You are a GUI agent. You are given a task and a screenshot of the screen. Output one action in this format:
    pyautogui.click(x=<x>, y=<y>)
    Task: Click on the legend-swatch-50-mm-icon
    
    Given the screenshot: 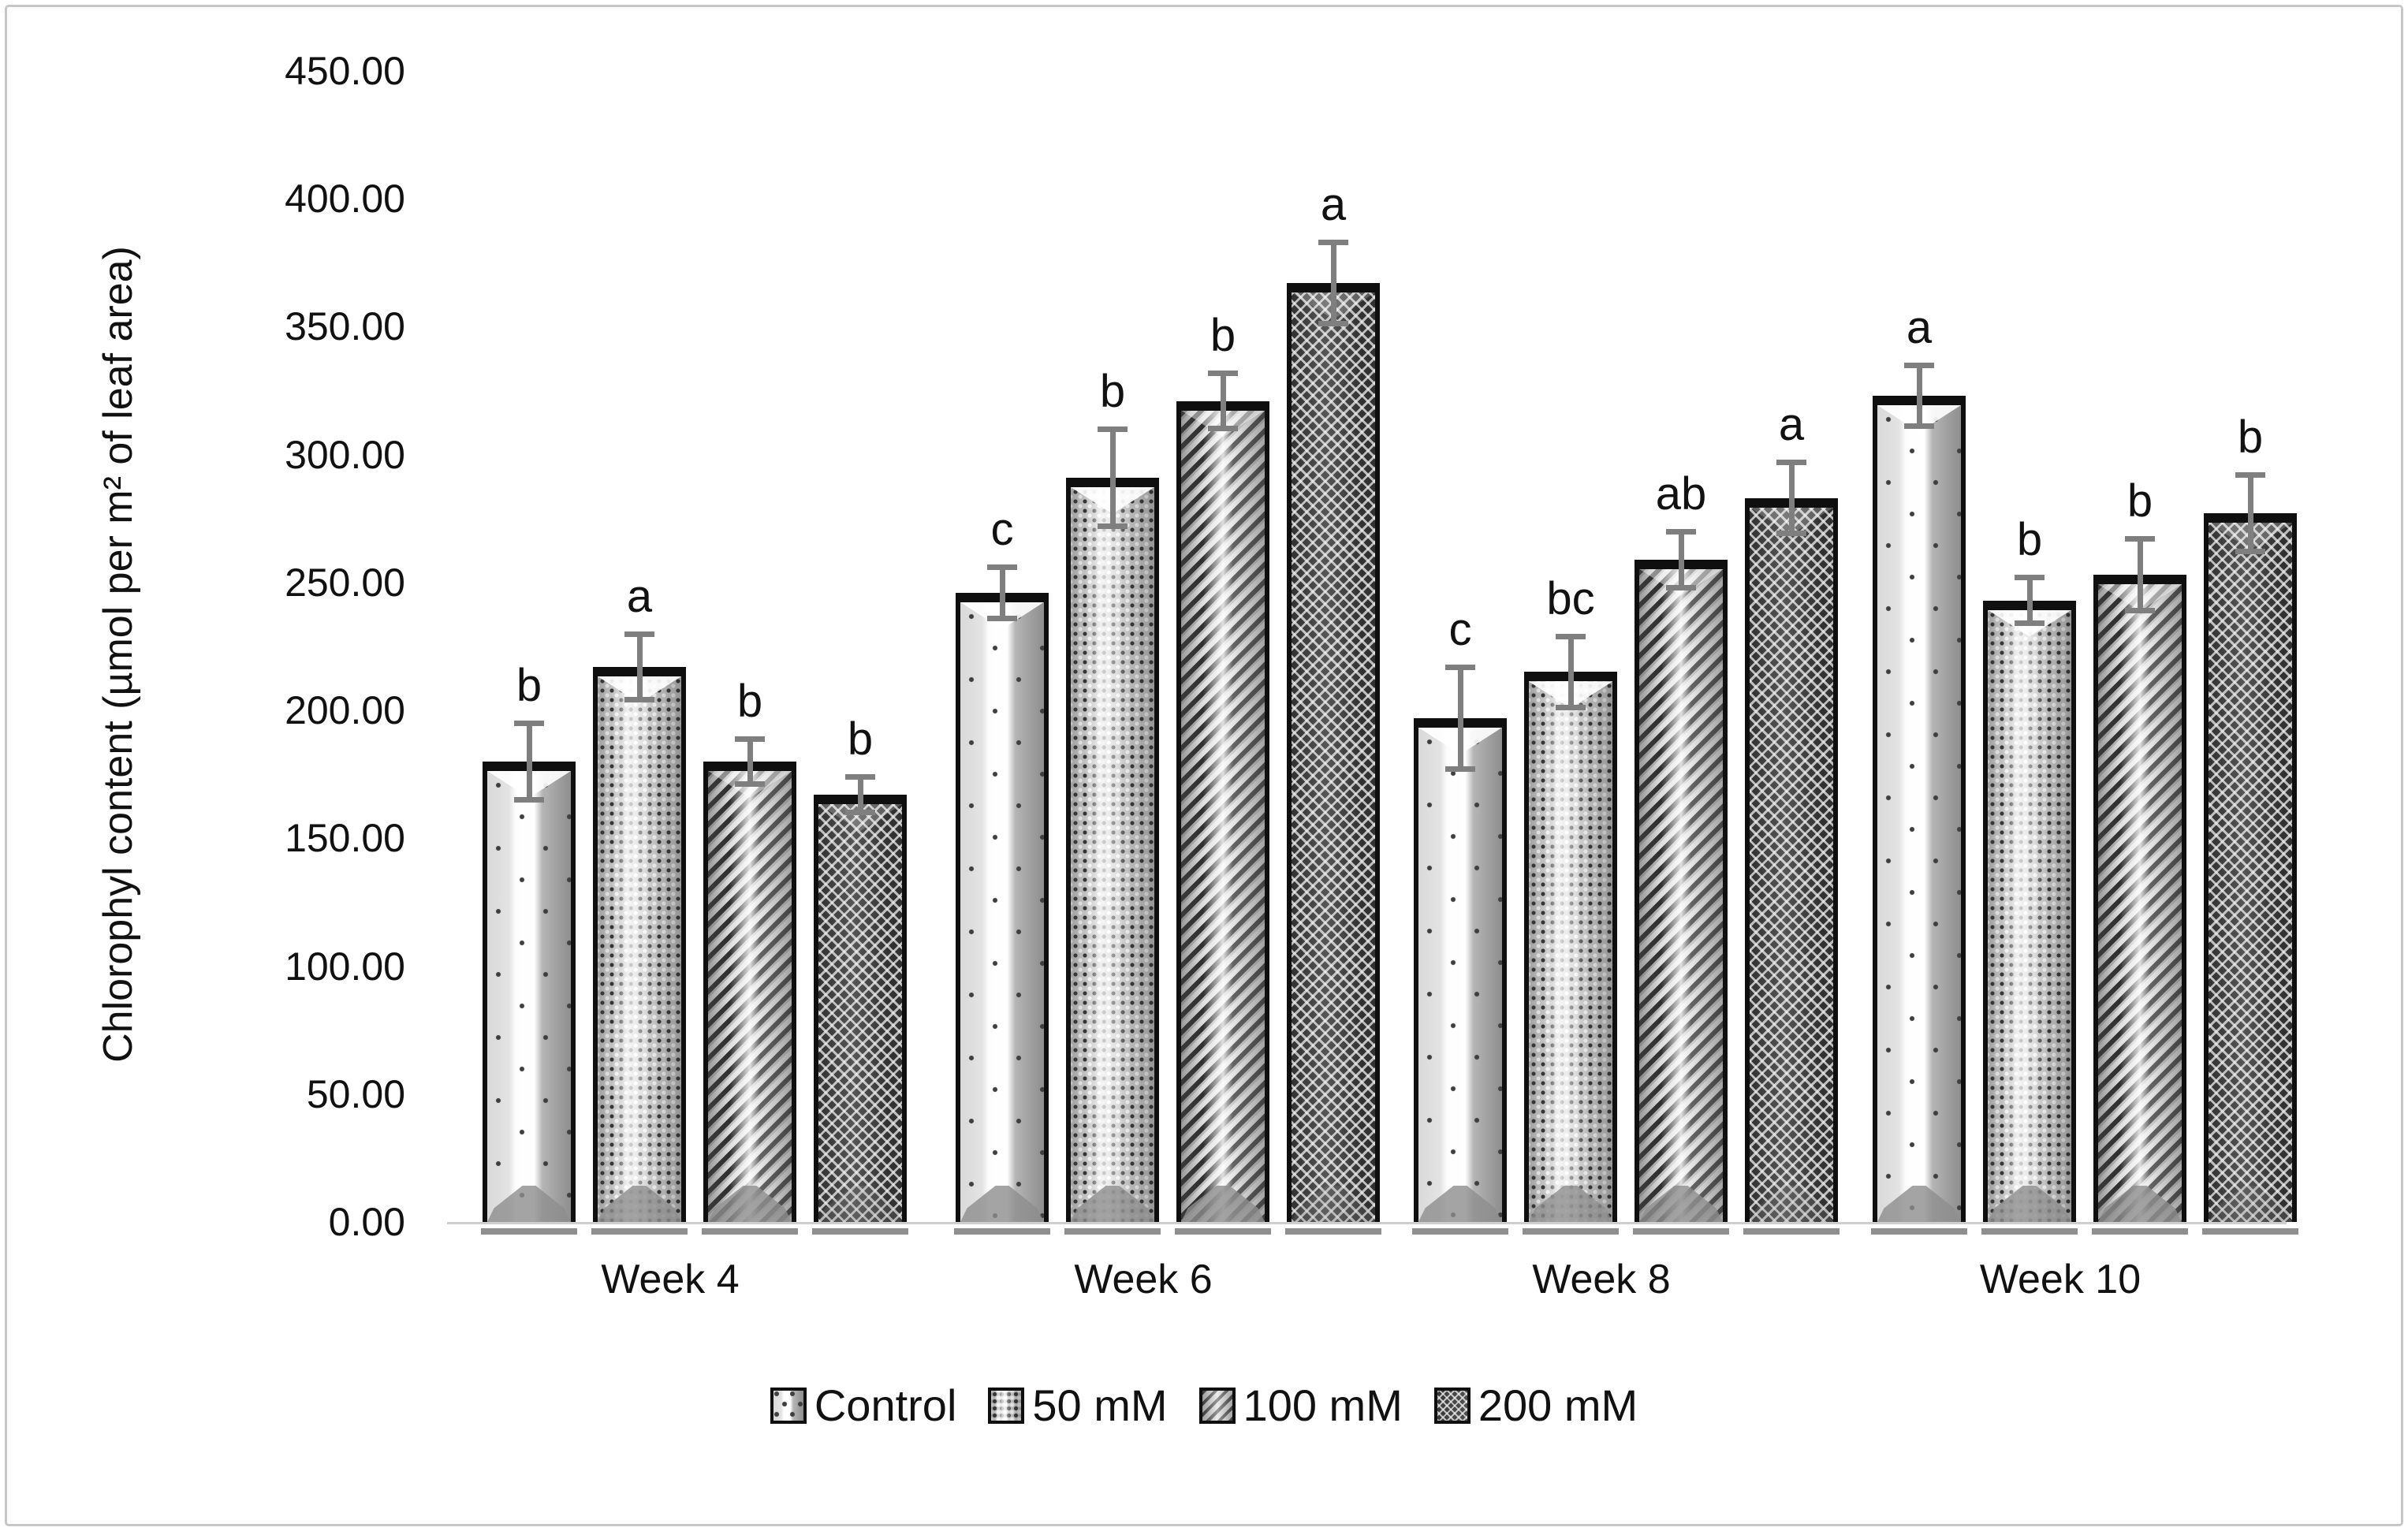 What is the action you would take?
    pyautogui.click(x=1007, y=1406)
    